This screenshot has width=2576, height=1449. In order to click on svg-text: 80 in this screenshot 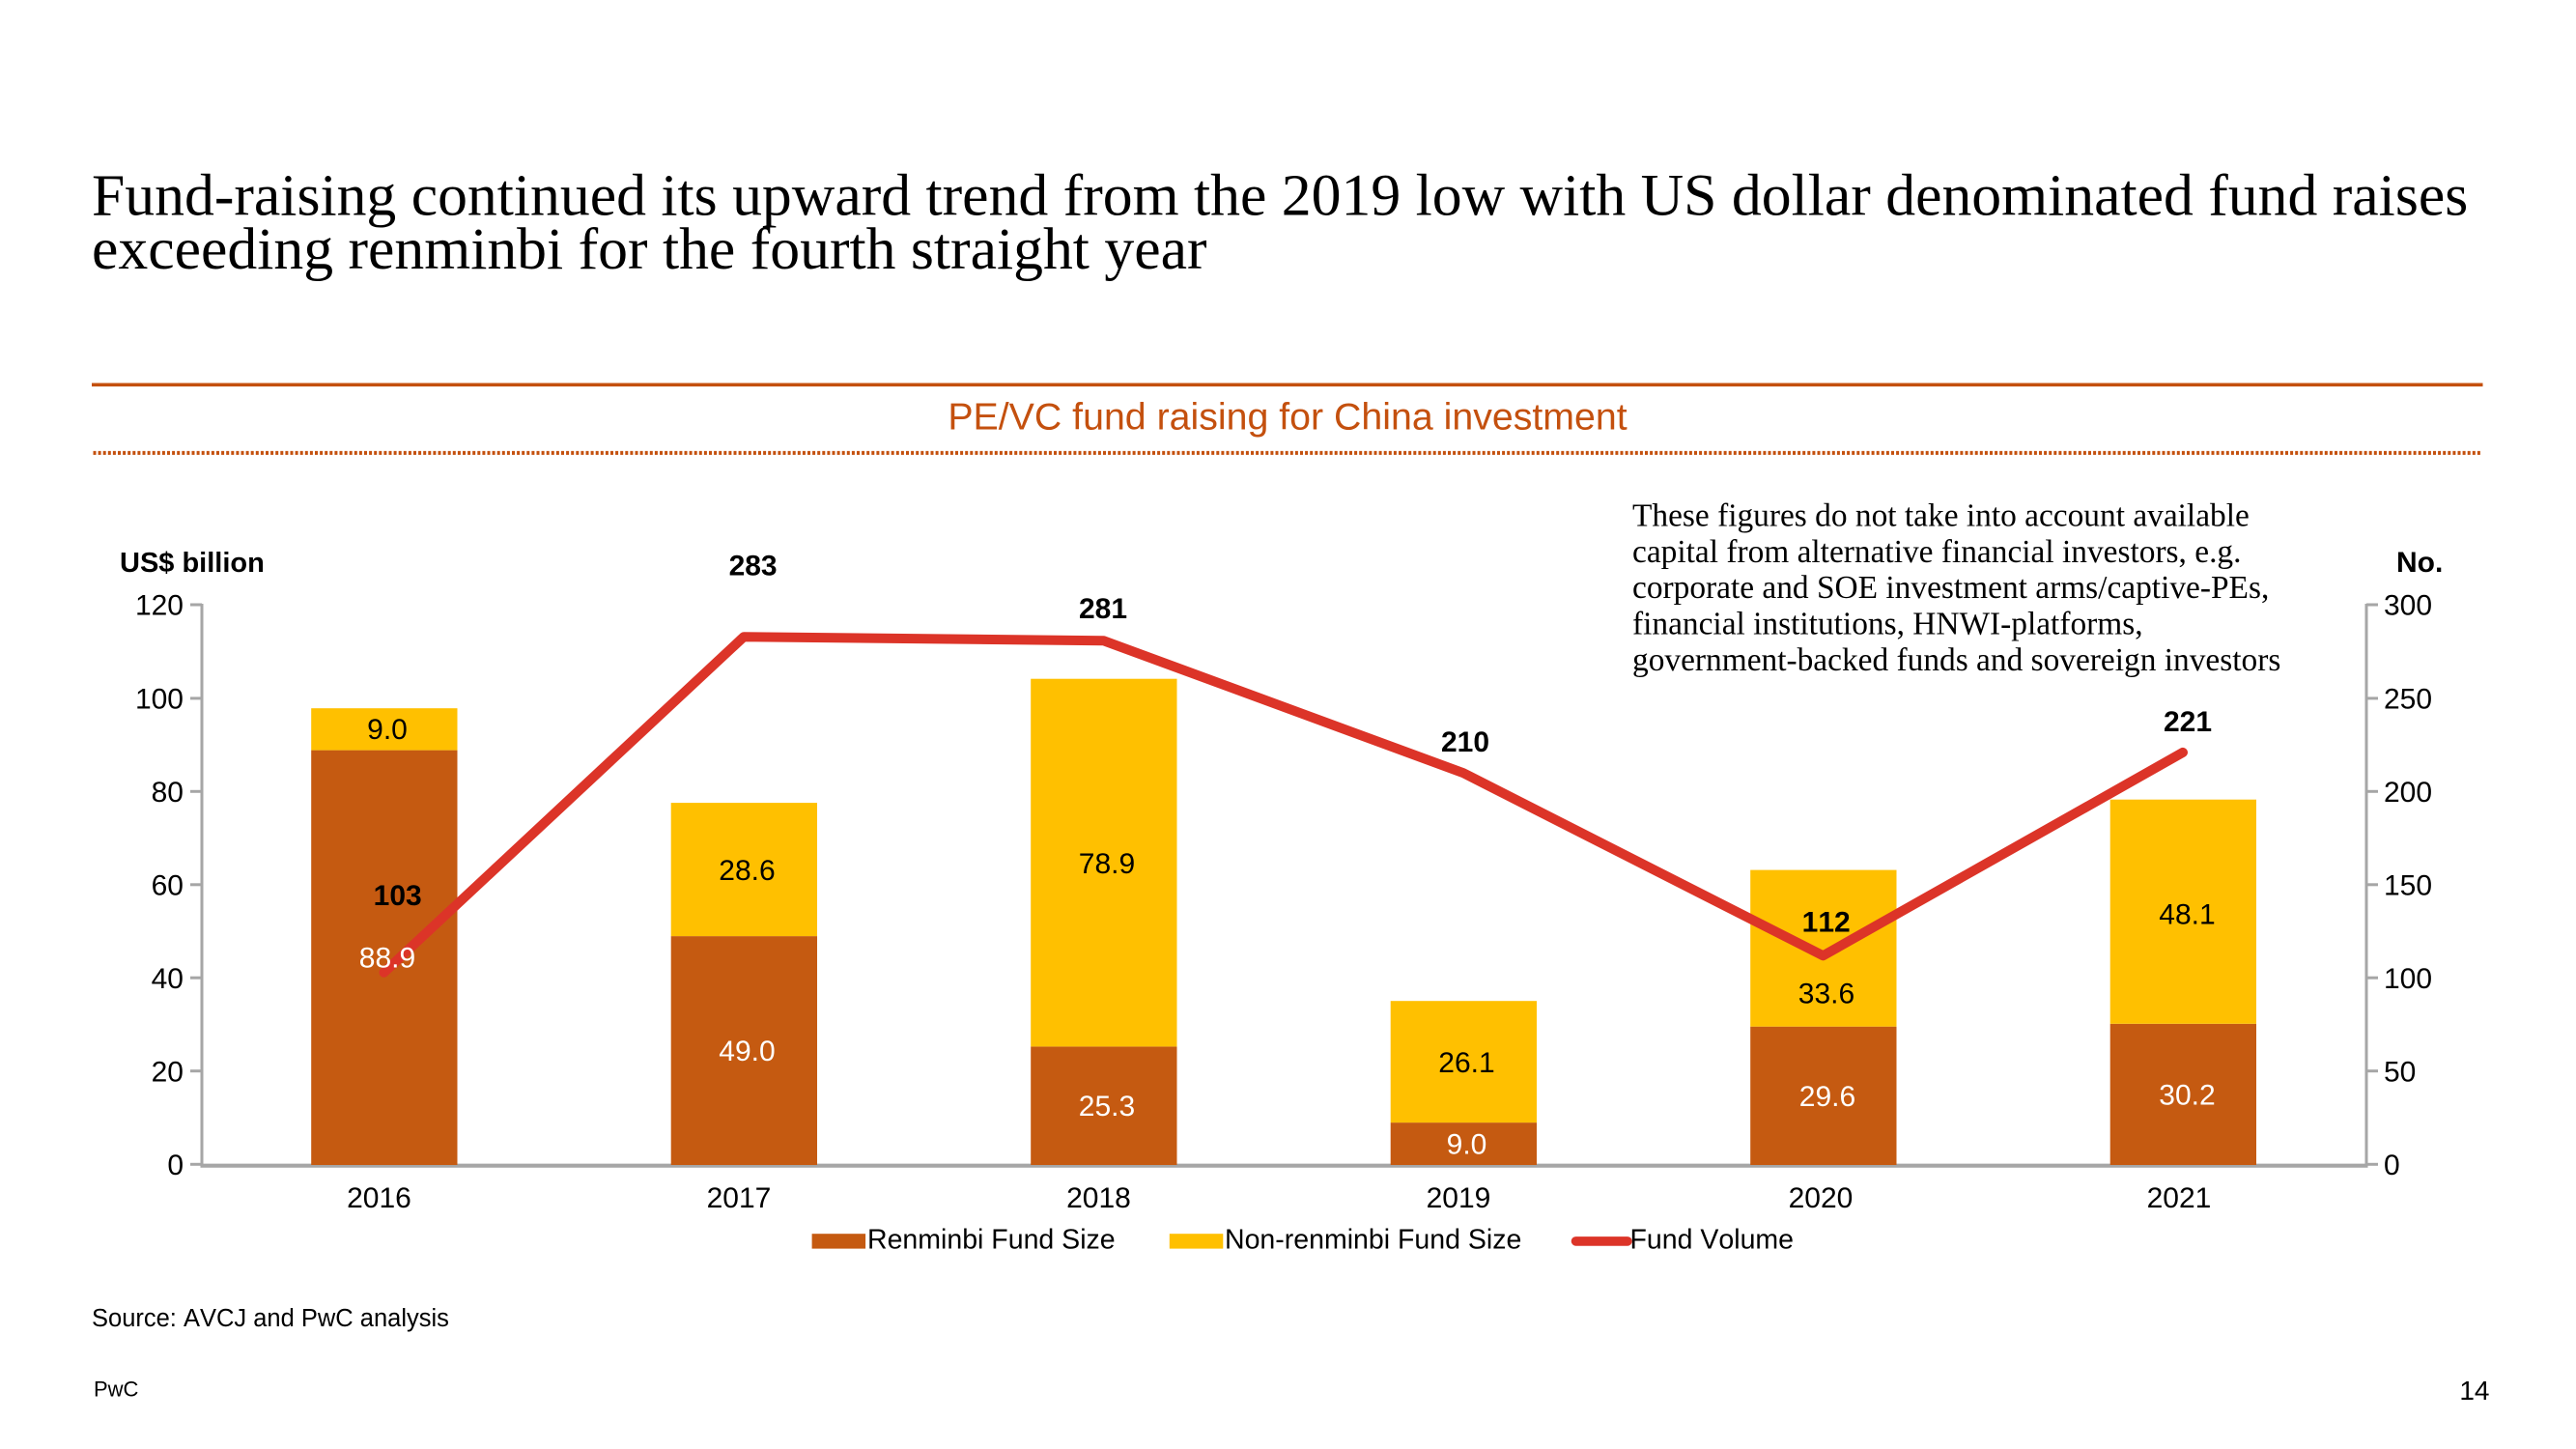, I will do `click(168, 793)`.